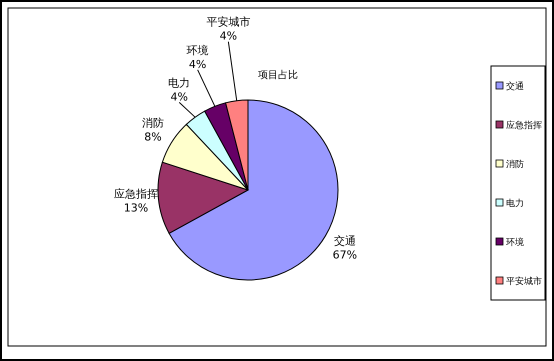 This screenshot has height=361, width=554. Describe the element at coordinates (179, 83) in the screenshot. I see `slice-label: 电力` at that location.